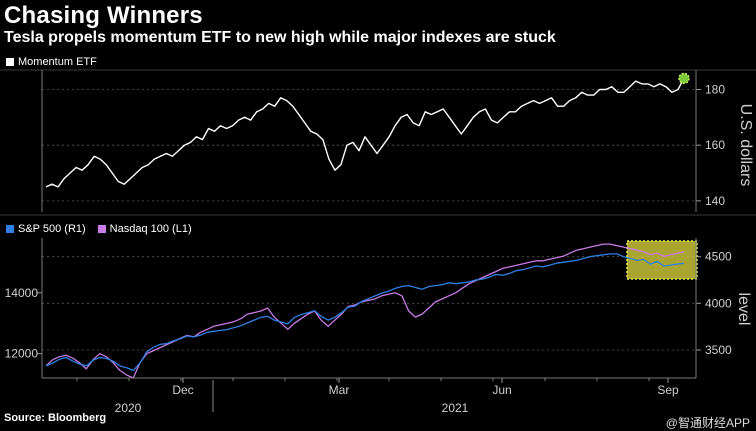 The width and height of the screenshot is (756, 431). I want to click on legend-swatch-momentum, so click(10, 62).